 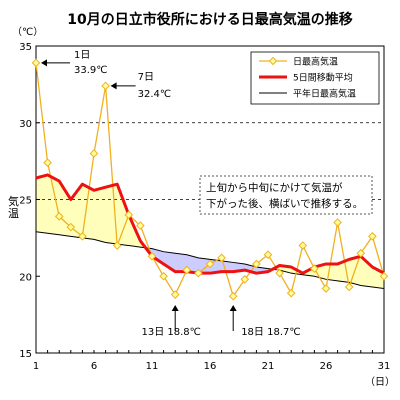 I want to click on note-line-1: 上旬から中旬にかけて気温が, so click(x=274, y=187).